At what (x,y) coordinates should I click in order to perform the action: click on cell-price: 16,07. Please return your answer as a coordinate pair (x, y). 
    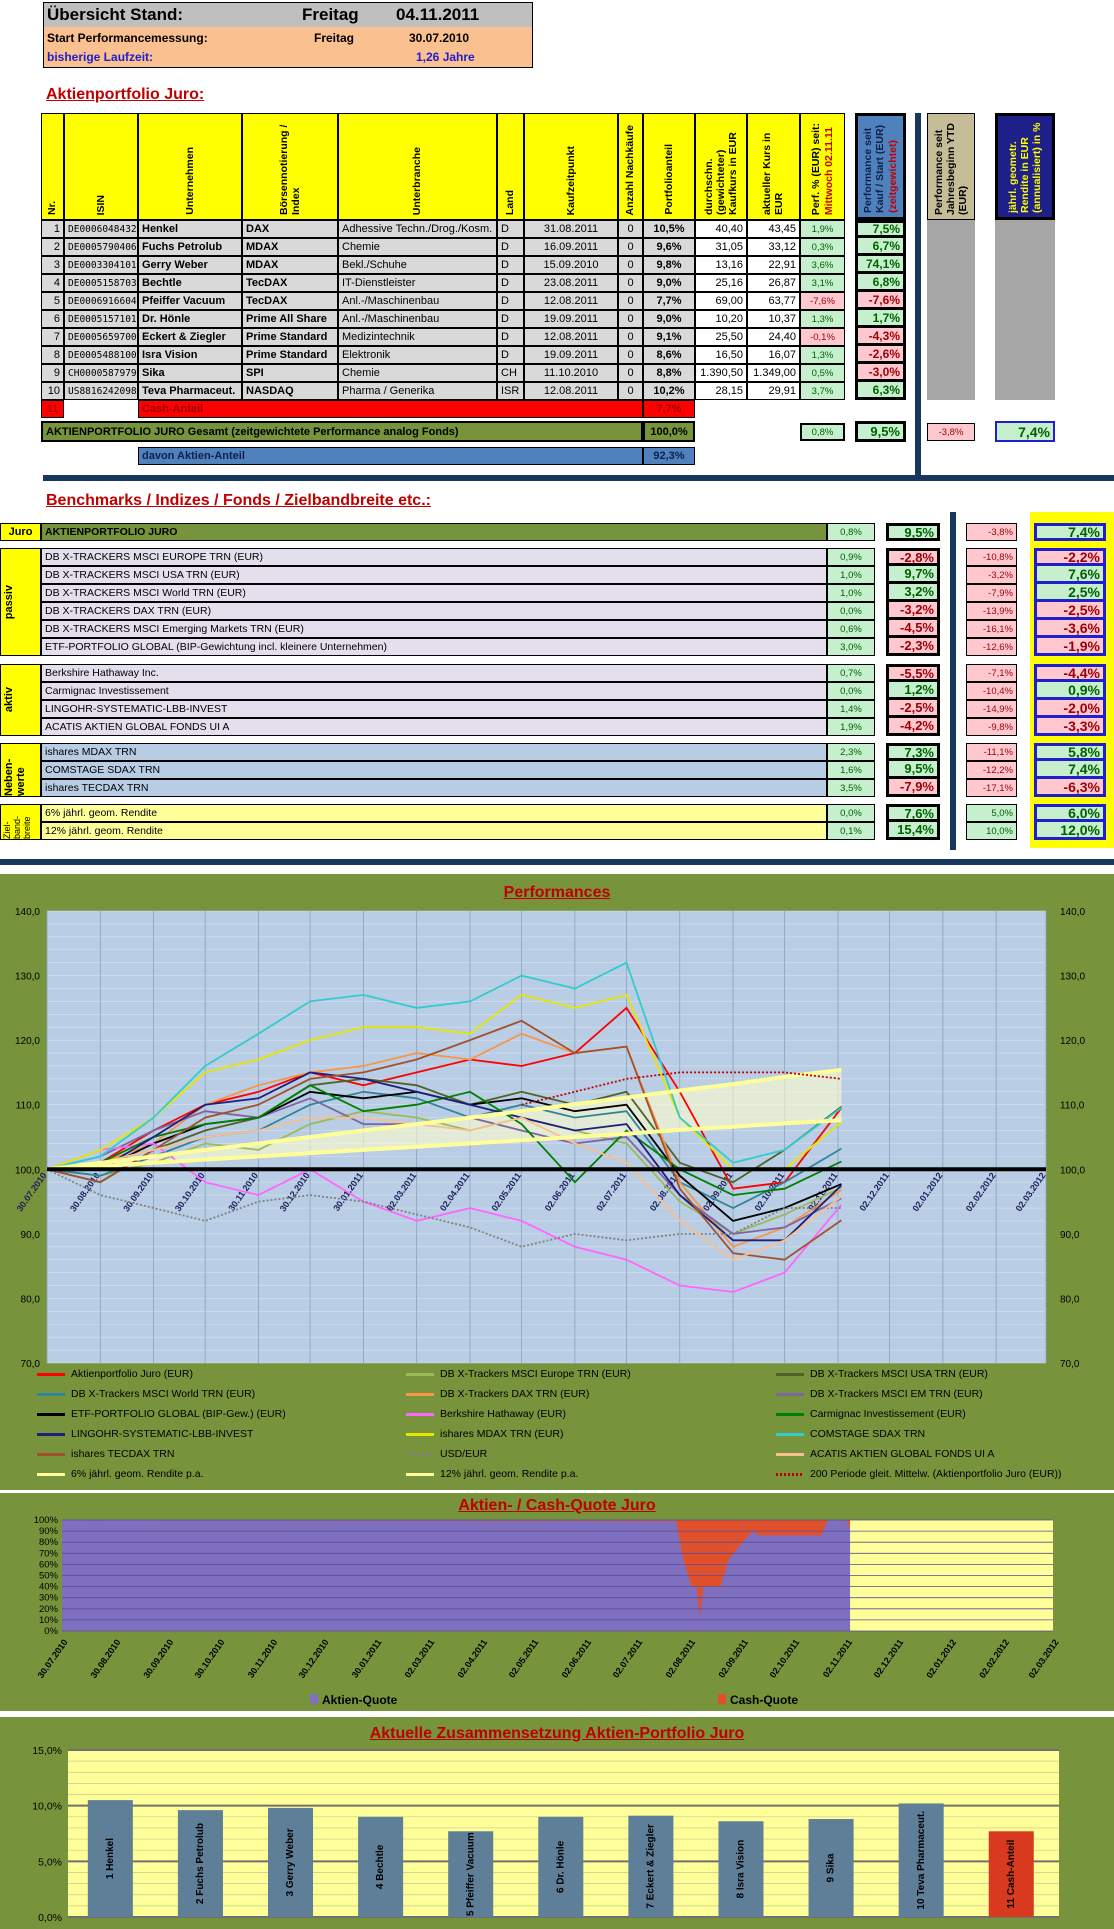
    Looking at the image, I should click on (773, 355).